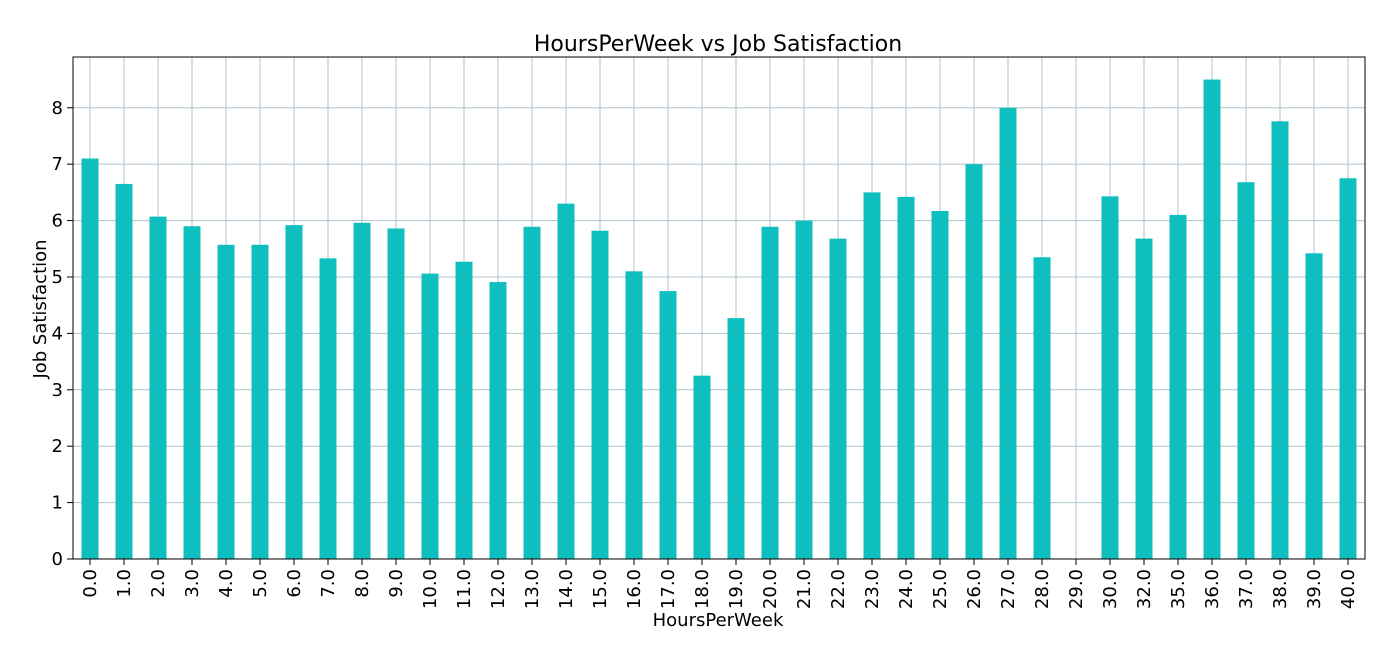 The height and width of the screenshot is (666, 1400). I want to click on bar-6.0, so click(294, 392).